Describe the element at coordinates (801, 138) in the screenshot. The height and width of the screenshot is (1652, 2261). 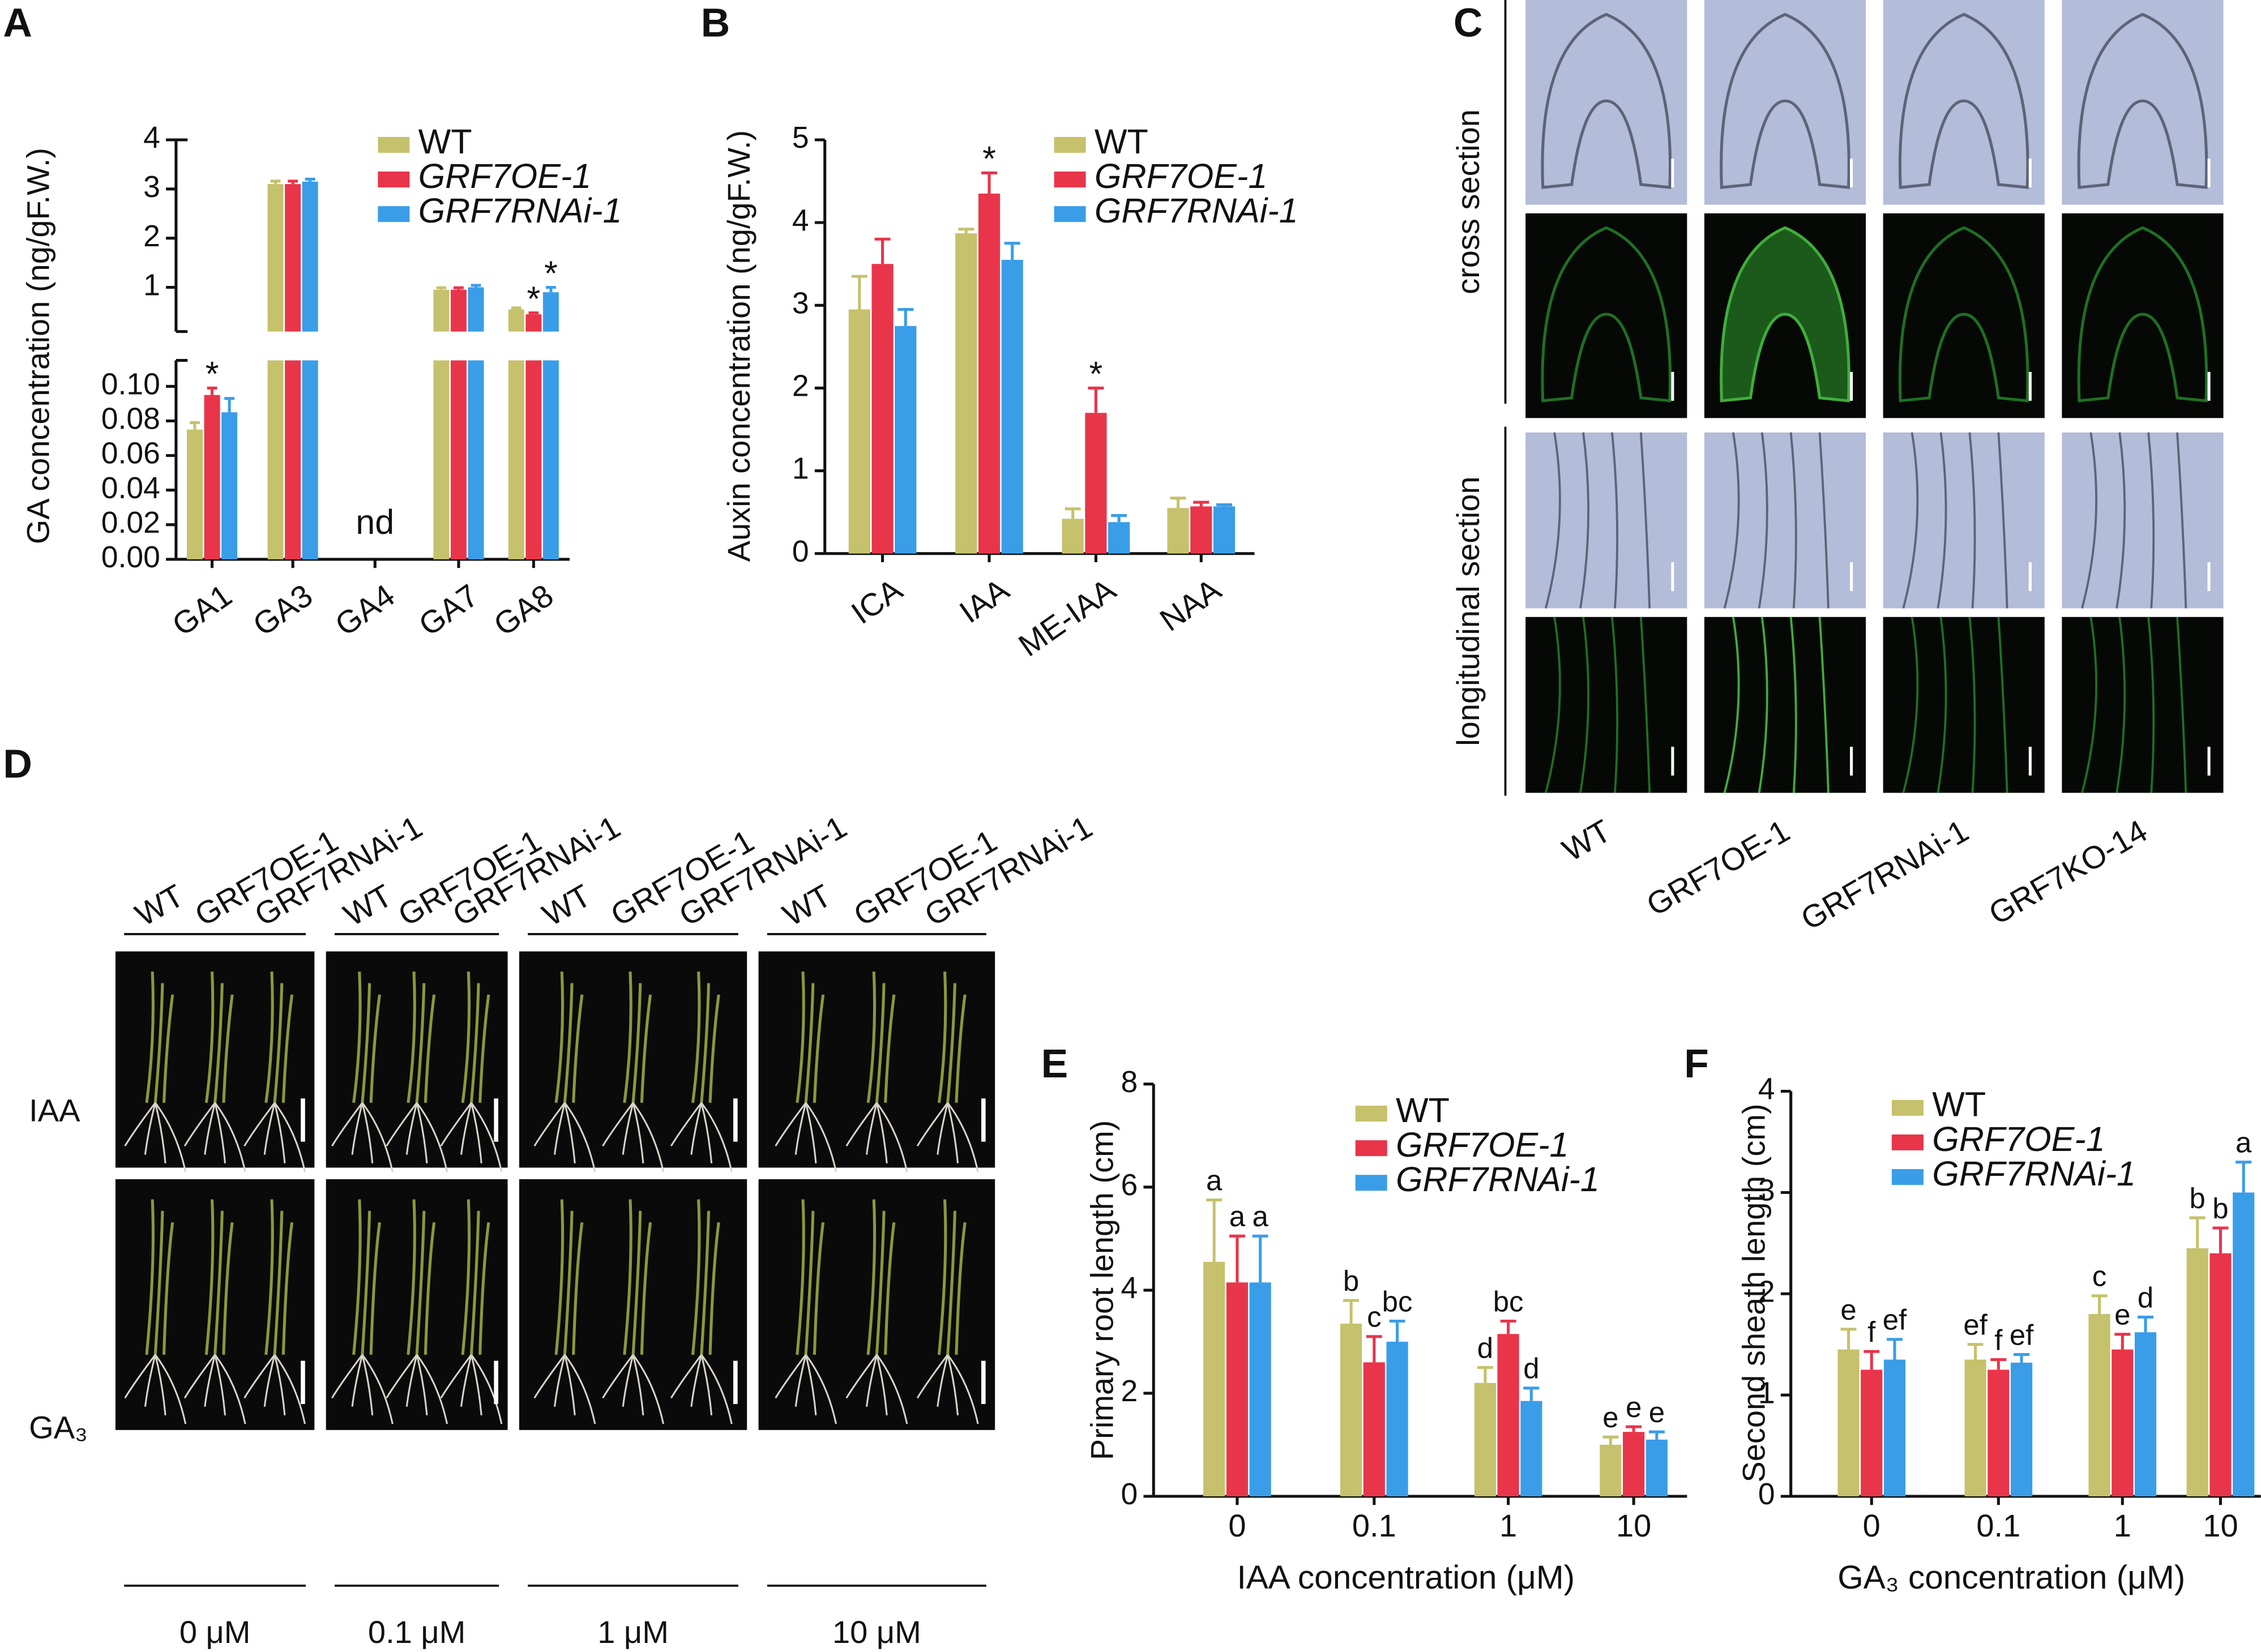
I see `y-tick-label: 5` at that location.